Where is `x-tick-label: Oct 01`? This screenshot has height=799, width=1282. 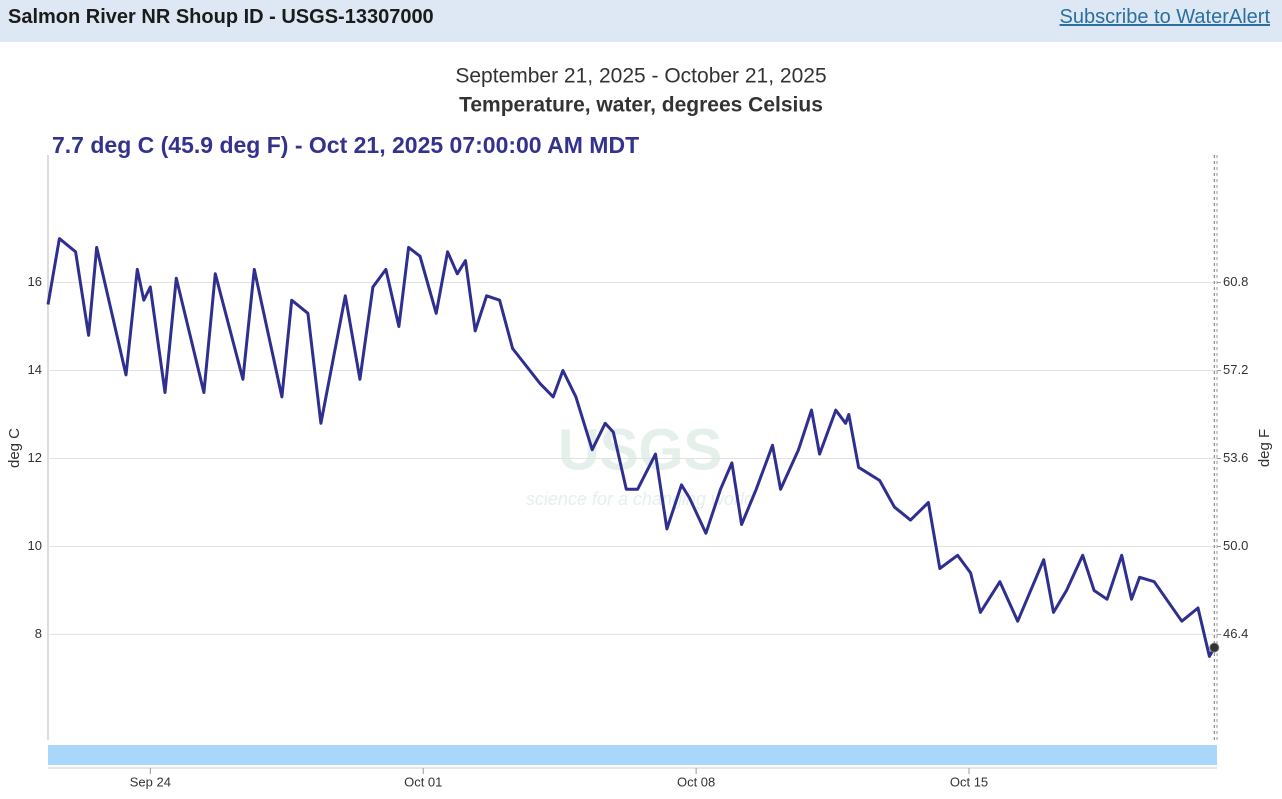 x-tick-label: Oct 01 is located at coordinates (423, 781).